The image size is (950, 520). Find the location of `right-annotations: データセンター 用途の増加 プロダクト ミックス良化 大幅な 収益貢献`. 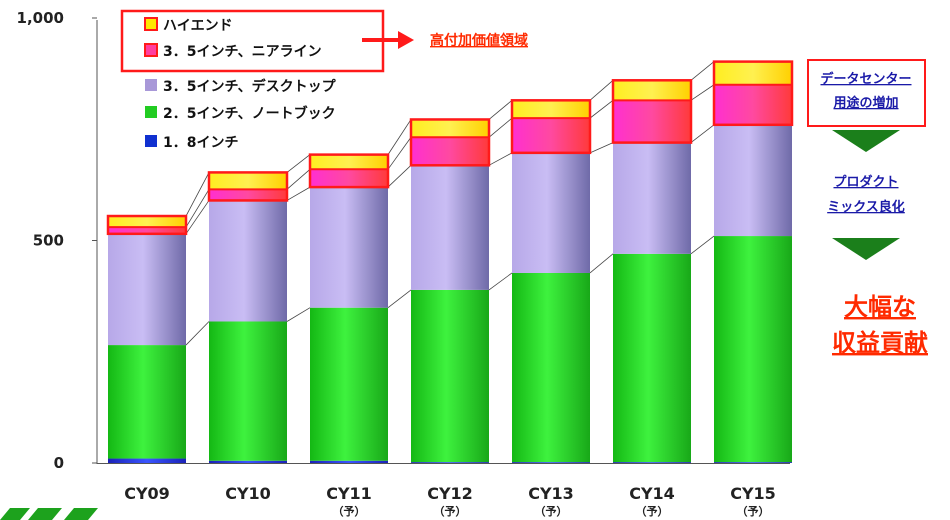

right-annotations: データセンター 用途の増加 プロダクト ミックス良化 大幅な 収益貢献 is located at coordinates (867, 208).